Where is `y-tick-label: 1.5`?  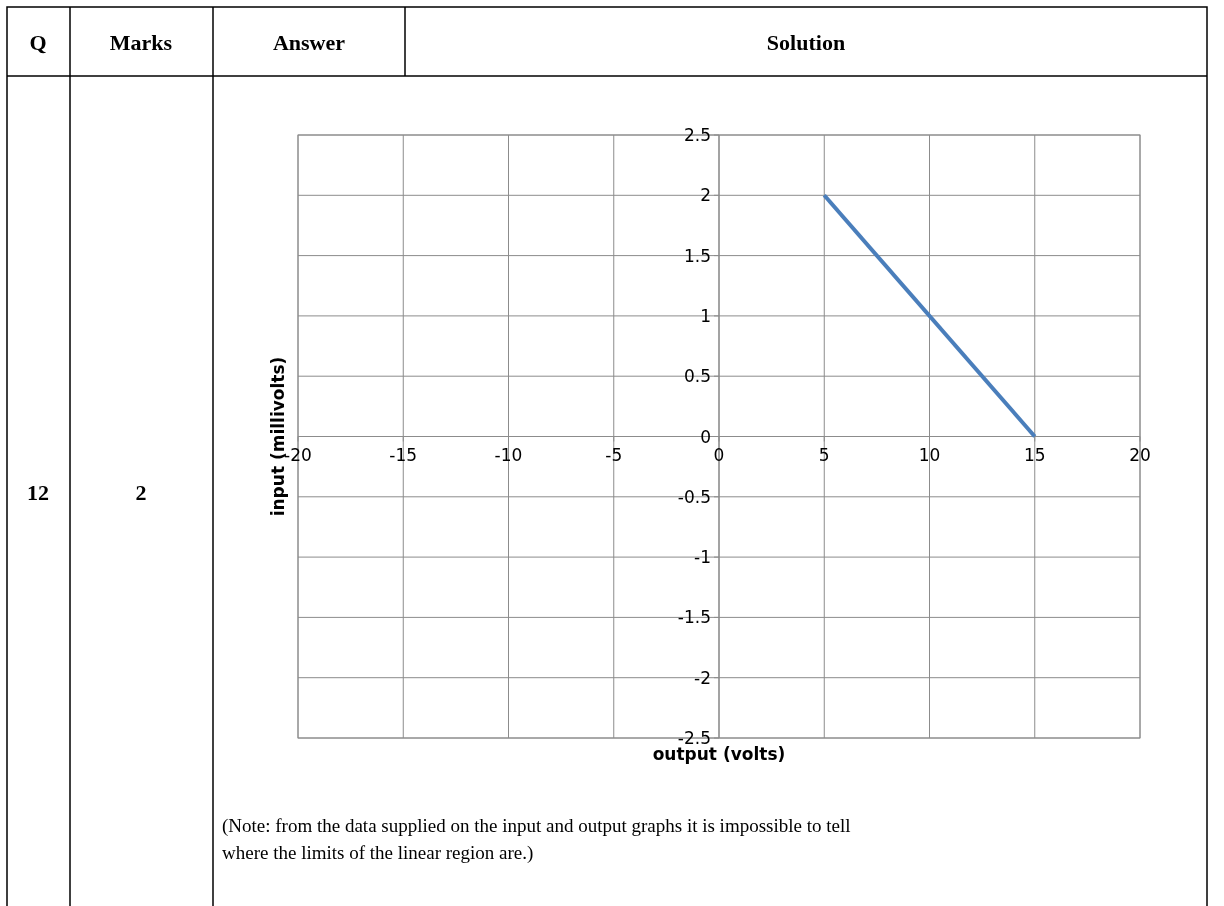 y-tick-label: 1.5 is located at coordinates (697, 255).